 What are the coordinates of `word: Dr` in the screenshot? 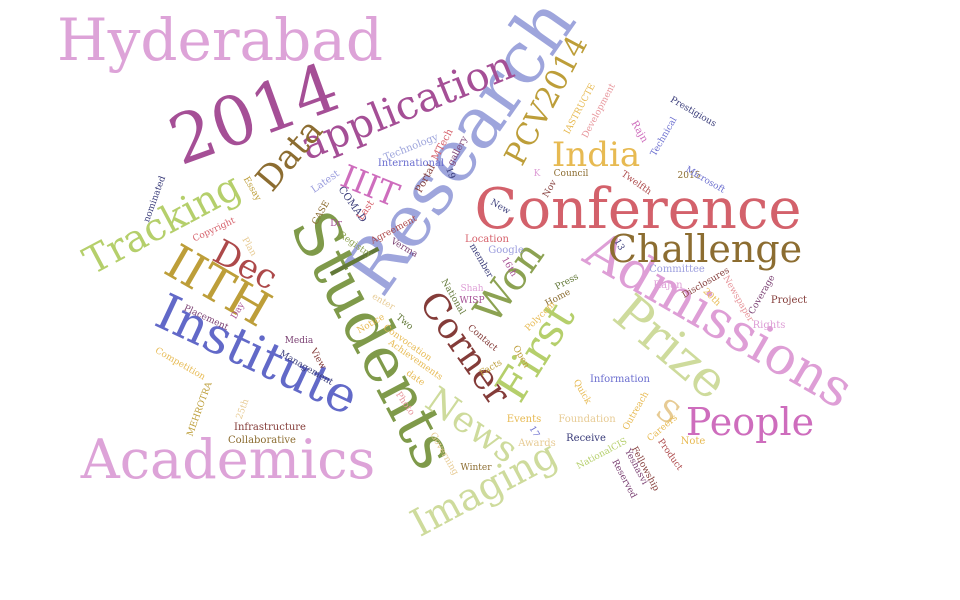 It's located at (336, 224).